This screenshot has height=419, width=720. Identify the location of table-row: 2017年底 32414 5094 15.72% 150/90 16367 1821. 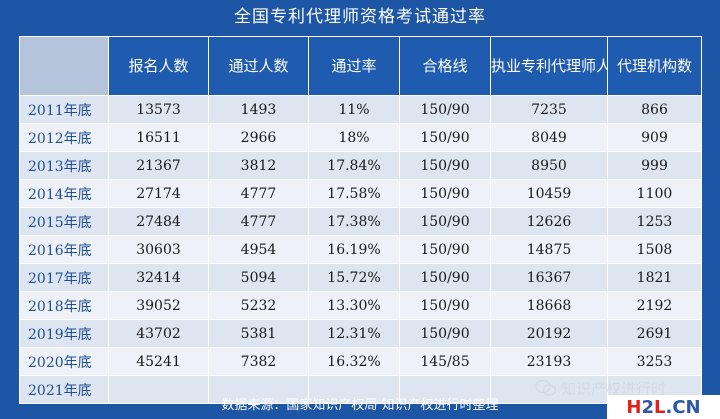
(360, 277).